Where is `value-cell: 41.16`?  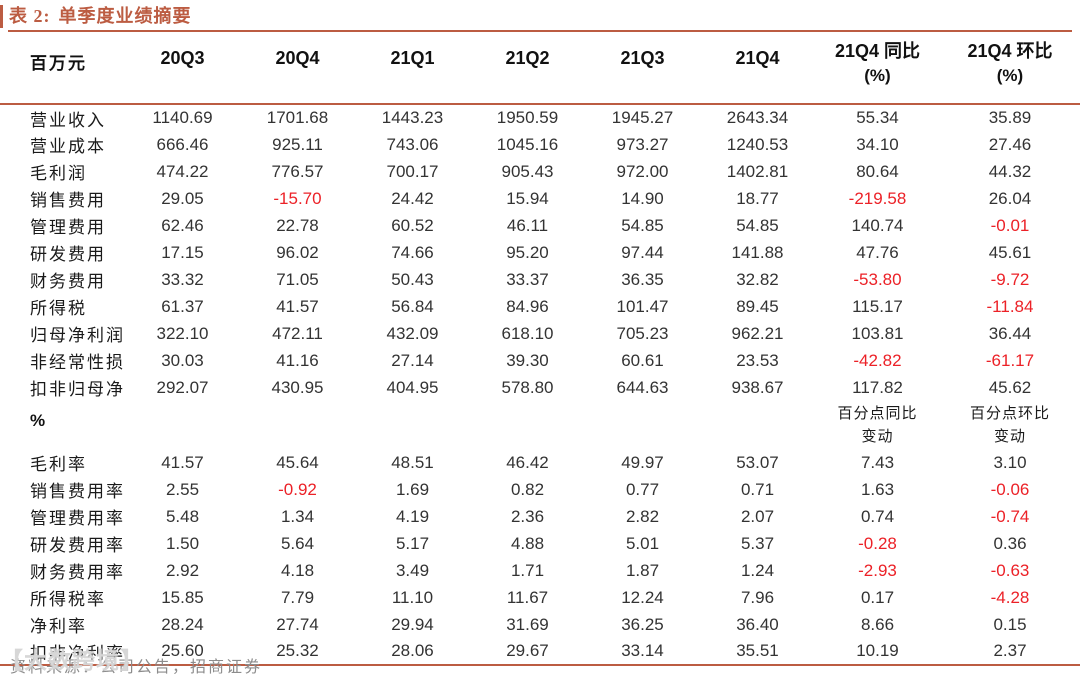 value-cell: 41.16 is located at coordinates (297, 360).